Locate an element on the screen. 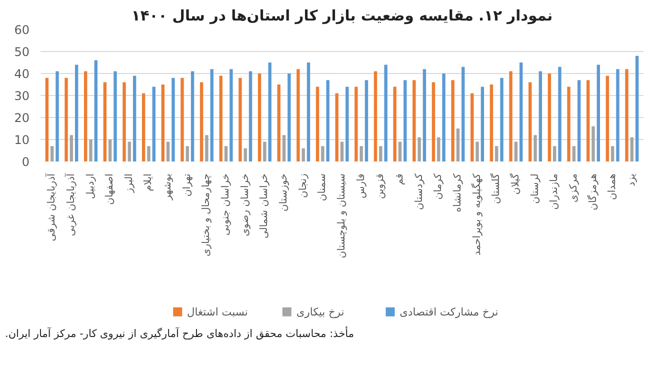 The width and height of the screenshot is (661, 365). x-tick-label: لرستان is located at coordinates (535, 189).